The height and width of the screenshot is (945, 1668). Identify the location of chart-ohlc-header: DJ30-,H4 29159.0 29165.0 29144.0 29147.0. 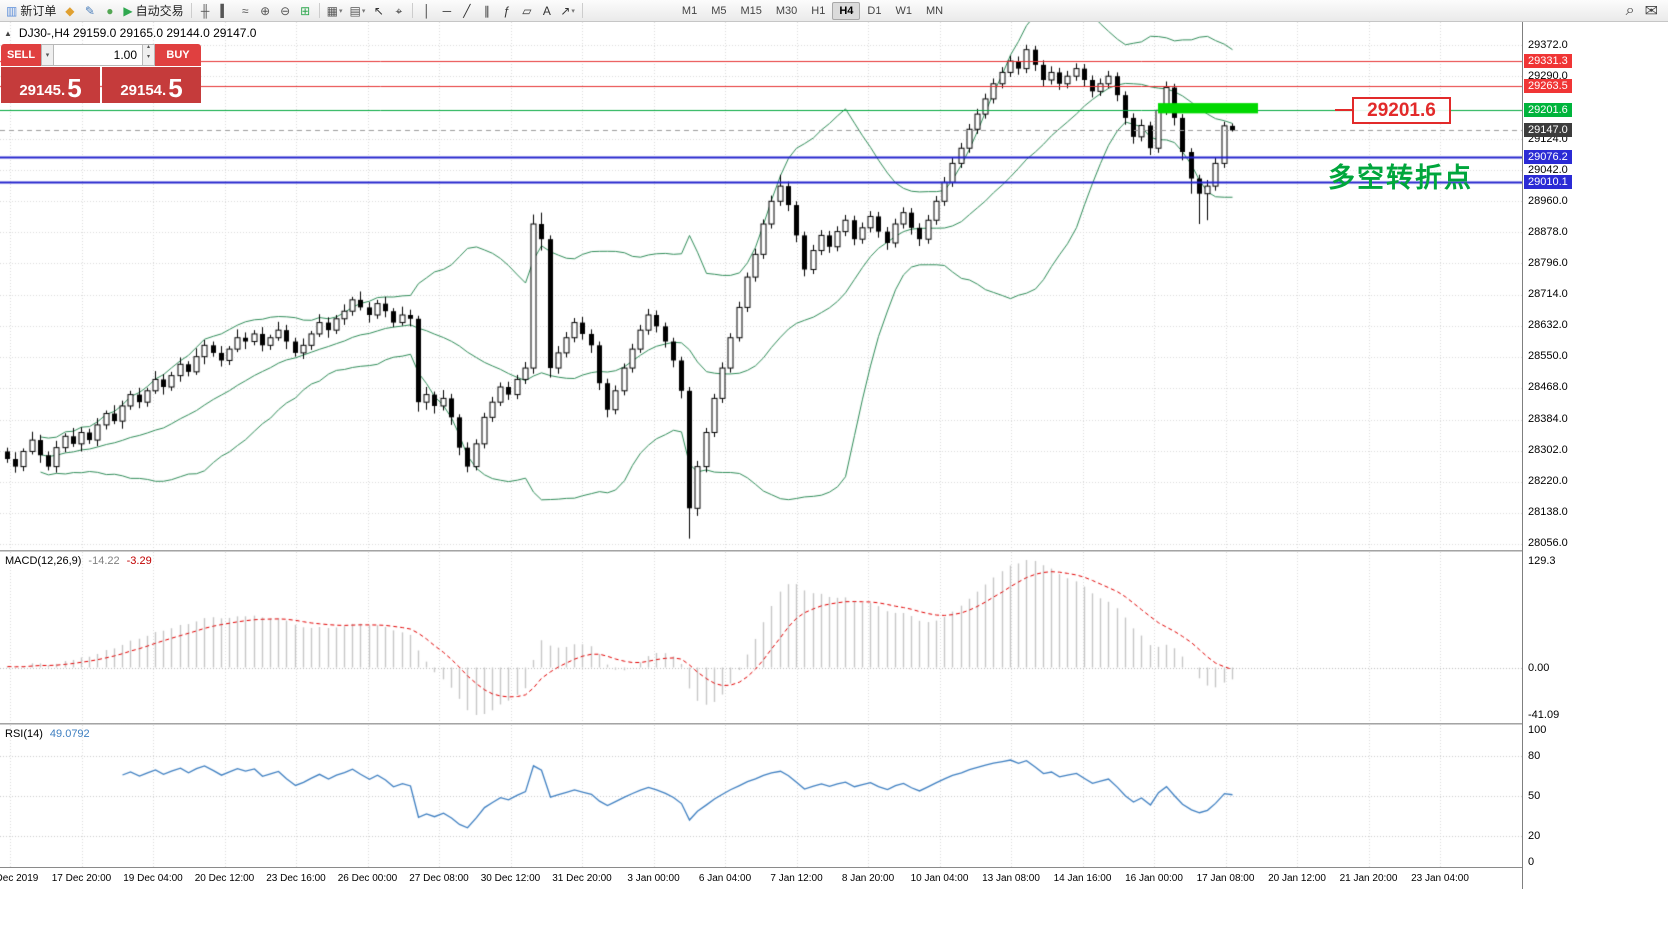
(137, 33).